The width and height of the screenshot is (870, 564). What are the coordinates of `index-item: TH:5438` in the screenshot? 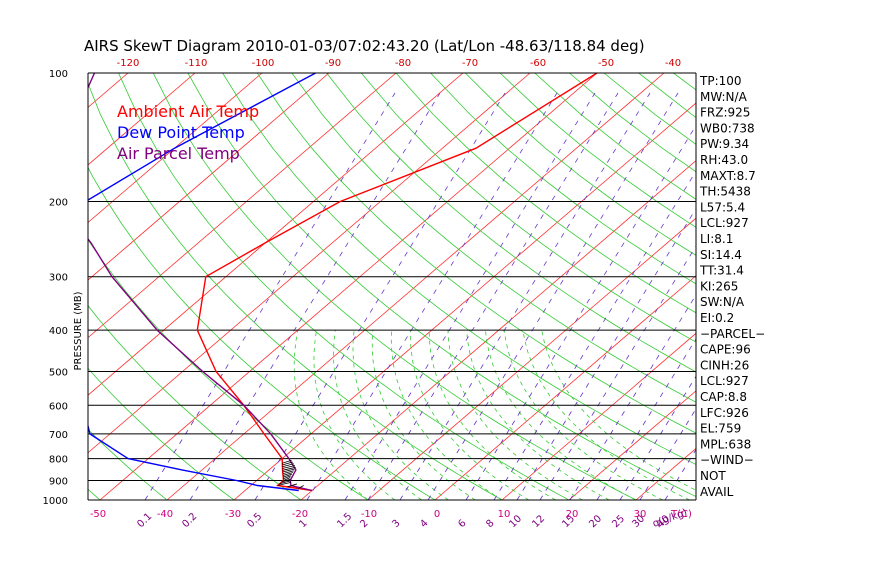 It's located at (725, 192).